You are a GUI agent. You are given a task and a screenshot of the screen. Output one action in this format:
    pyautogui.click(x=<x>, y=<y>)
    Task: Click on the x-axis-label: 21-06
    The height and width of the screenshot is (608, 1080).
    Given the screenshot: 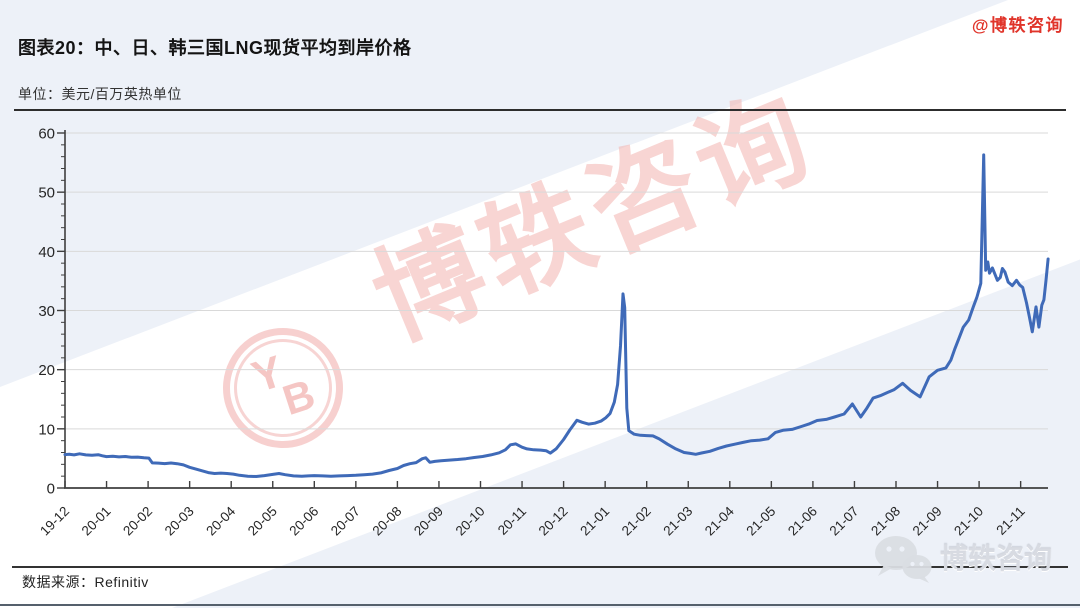 What is the action you would take?
    pyautogui.click(x=802, y=521)
    